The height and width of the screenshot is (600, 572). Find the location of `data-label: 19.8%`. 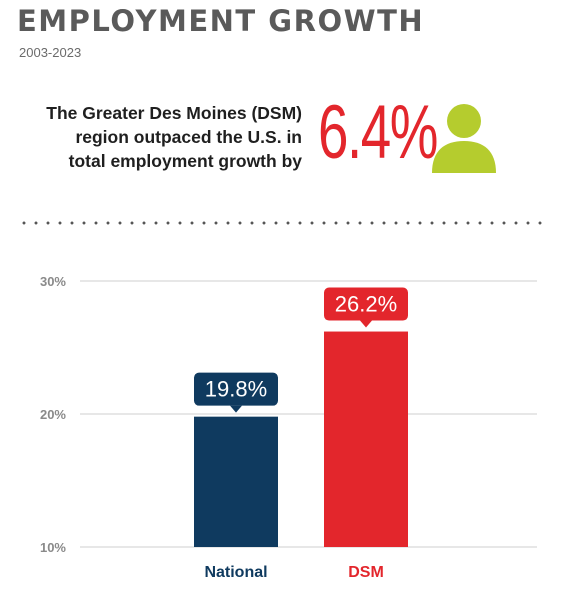

data-label: 19.8% is located at coordinates (236, 389).